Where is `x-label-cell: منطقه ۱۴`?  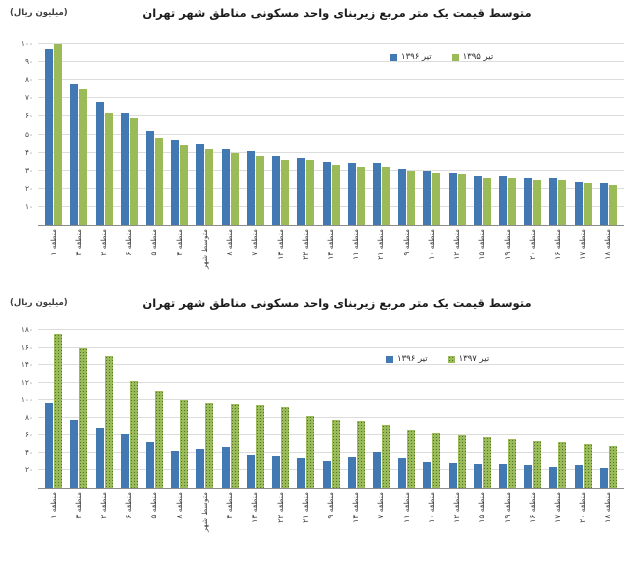 x-label-cell: منطقه ۱۴ is located at coordinates (330, 256).